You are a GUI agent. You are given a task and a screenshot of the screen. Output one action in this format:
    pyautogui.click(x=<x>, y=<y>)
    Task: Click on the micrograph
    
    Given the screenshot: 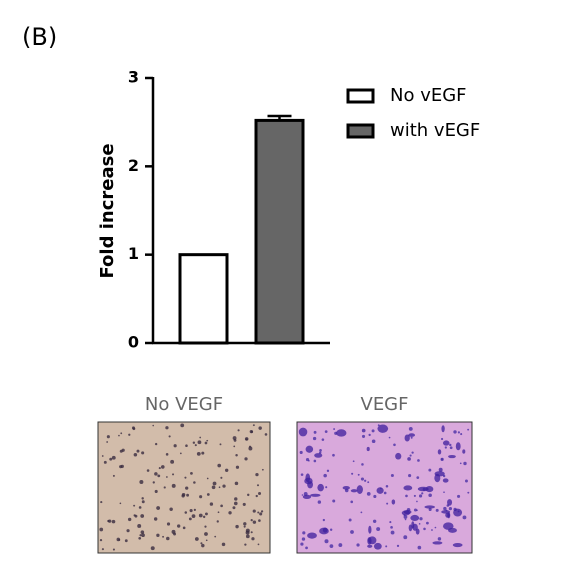 What is the action you would take?
    pyautogui.click(x=184, y=487)
    